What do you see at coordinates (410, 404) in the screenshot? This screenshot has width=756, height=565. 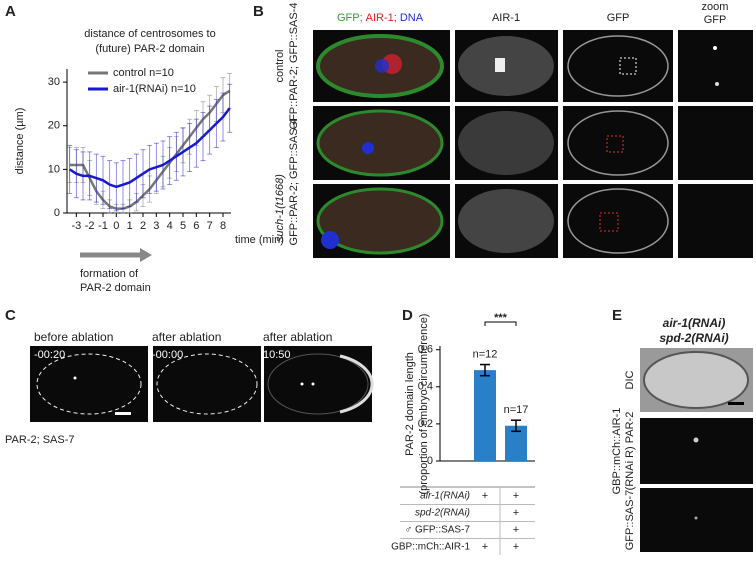 I see `rotated-label: PAR-2 domain length` at bounding box center [410, 404].